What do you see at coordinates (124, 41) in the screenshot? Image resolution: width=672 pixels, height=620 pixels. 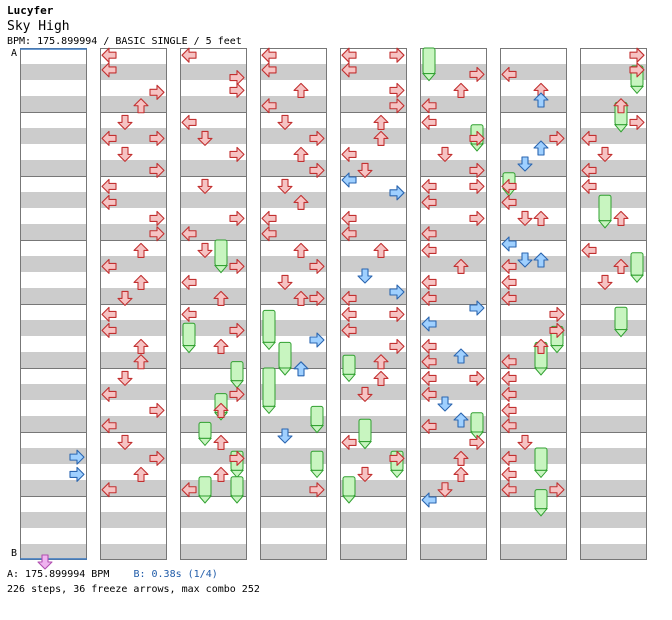 I see `bpm-difficulty-line: BPM: 175.899994 / BASIC SINGLE / 5 feet` at bounding box center [124, 41].